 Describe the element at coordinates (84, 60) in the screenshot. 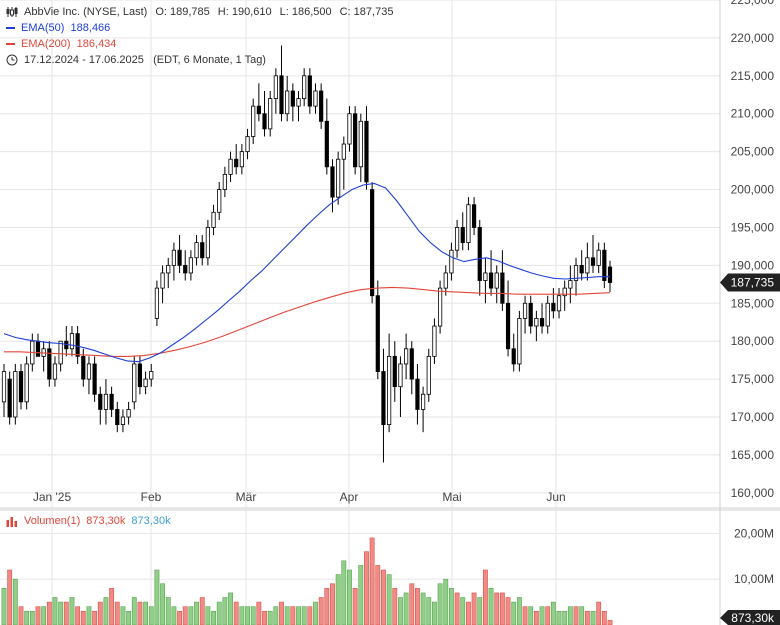

I see `date-range: 17.12.2024 - 17.06.2025` at that location.